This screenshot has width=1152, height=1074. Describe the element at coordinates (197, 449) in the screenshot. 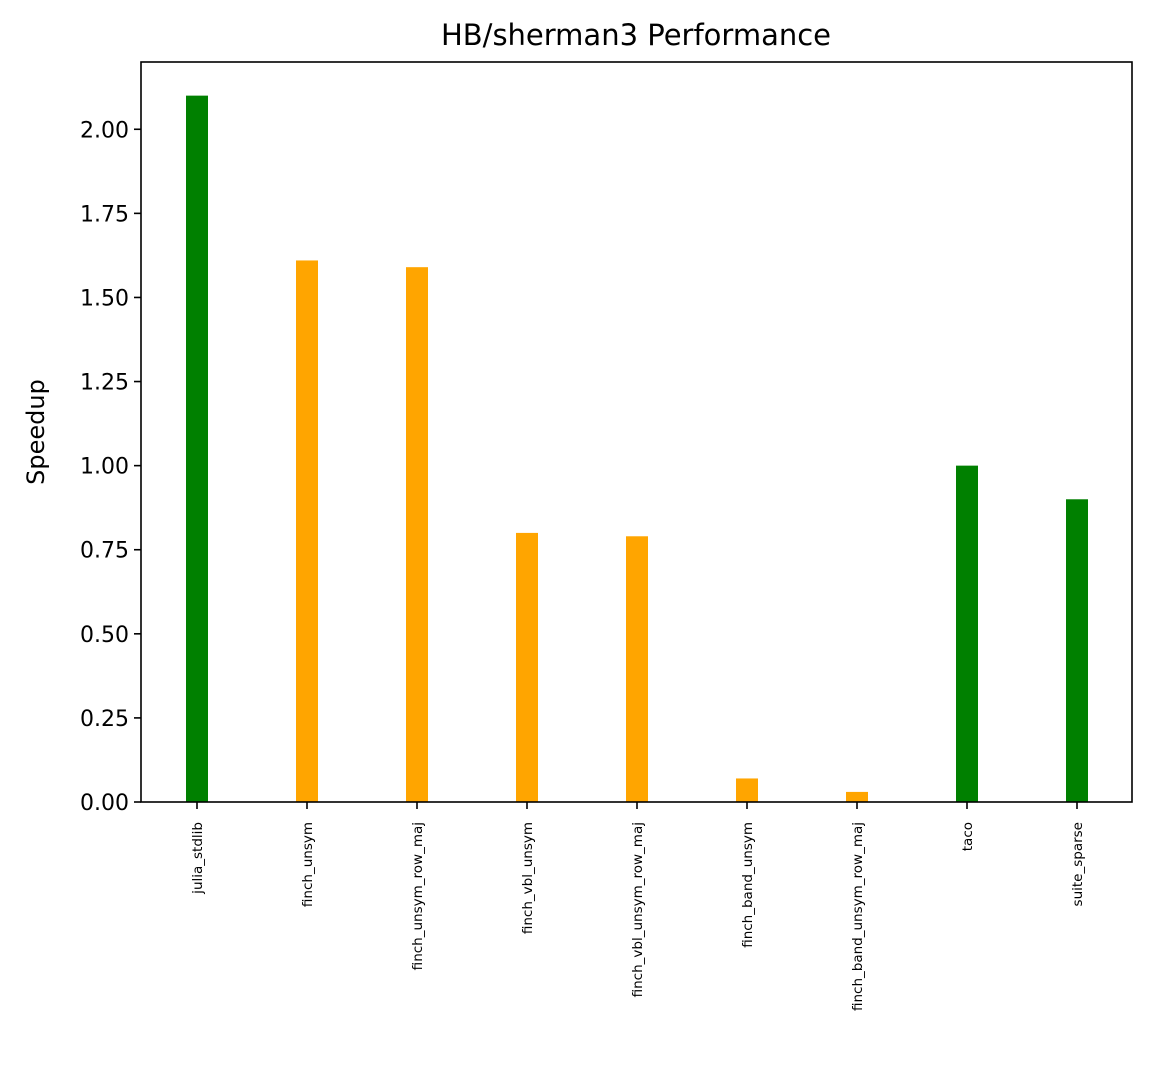

I see `bar-julia-stdlib` at that location.